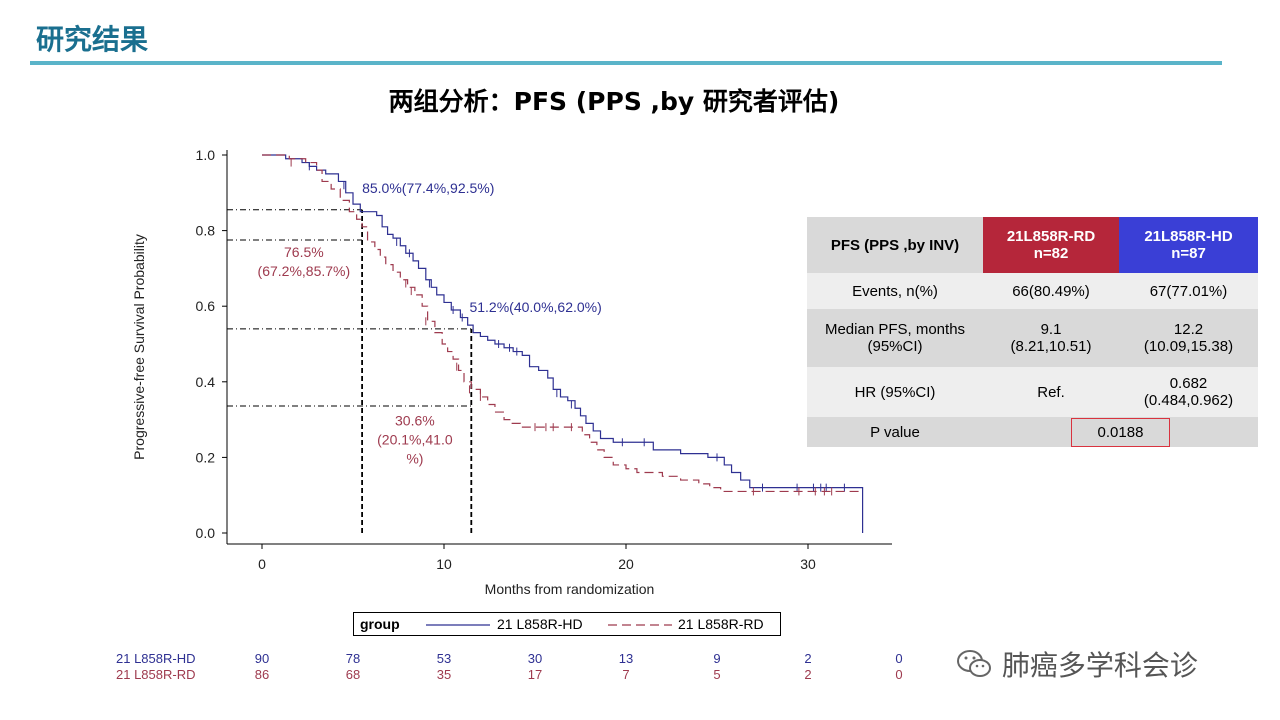 The image size is (1280, 720). I want to click on legend-label-hd: 21 L858R-HD, so click(540, 624).